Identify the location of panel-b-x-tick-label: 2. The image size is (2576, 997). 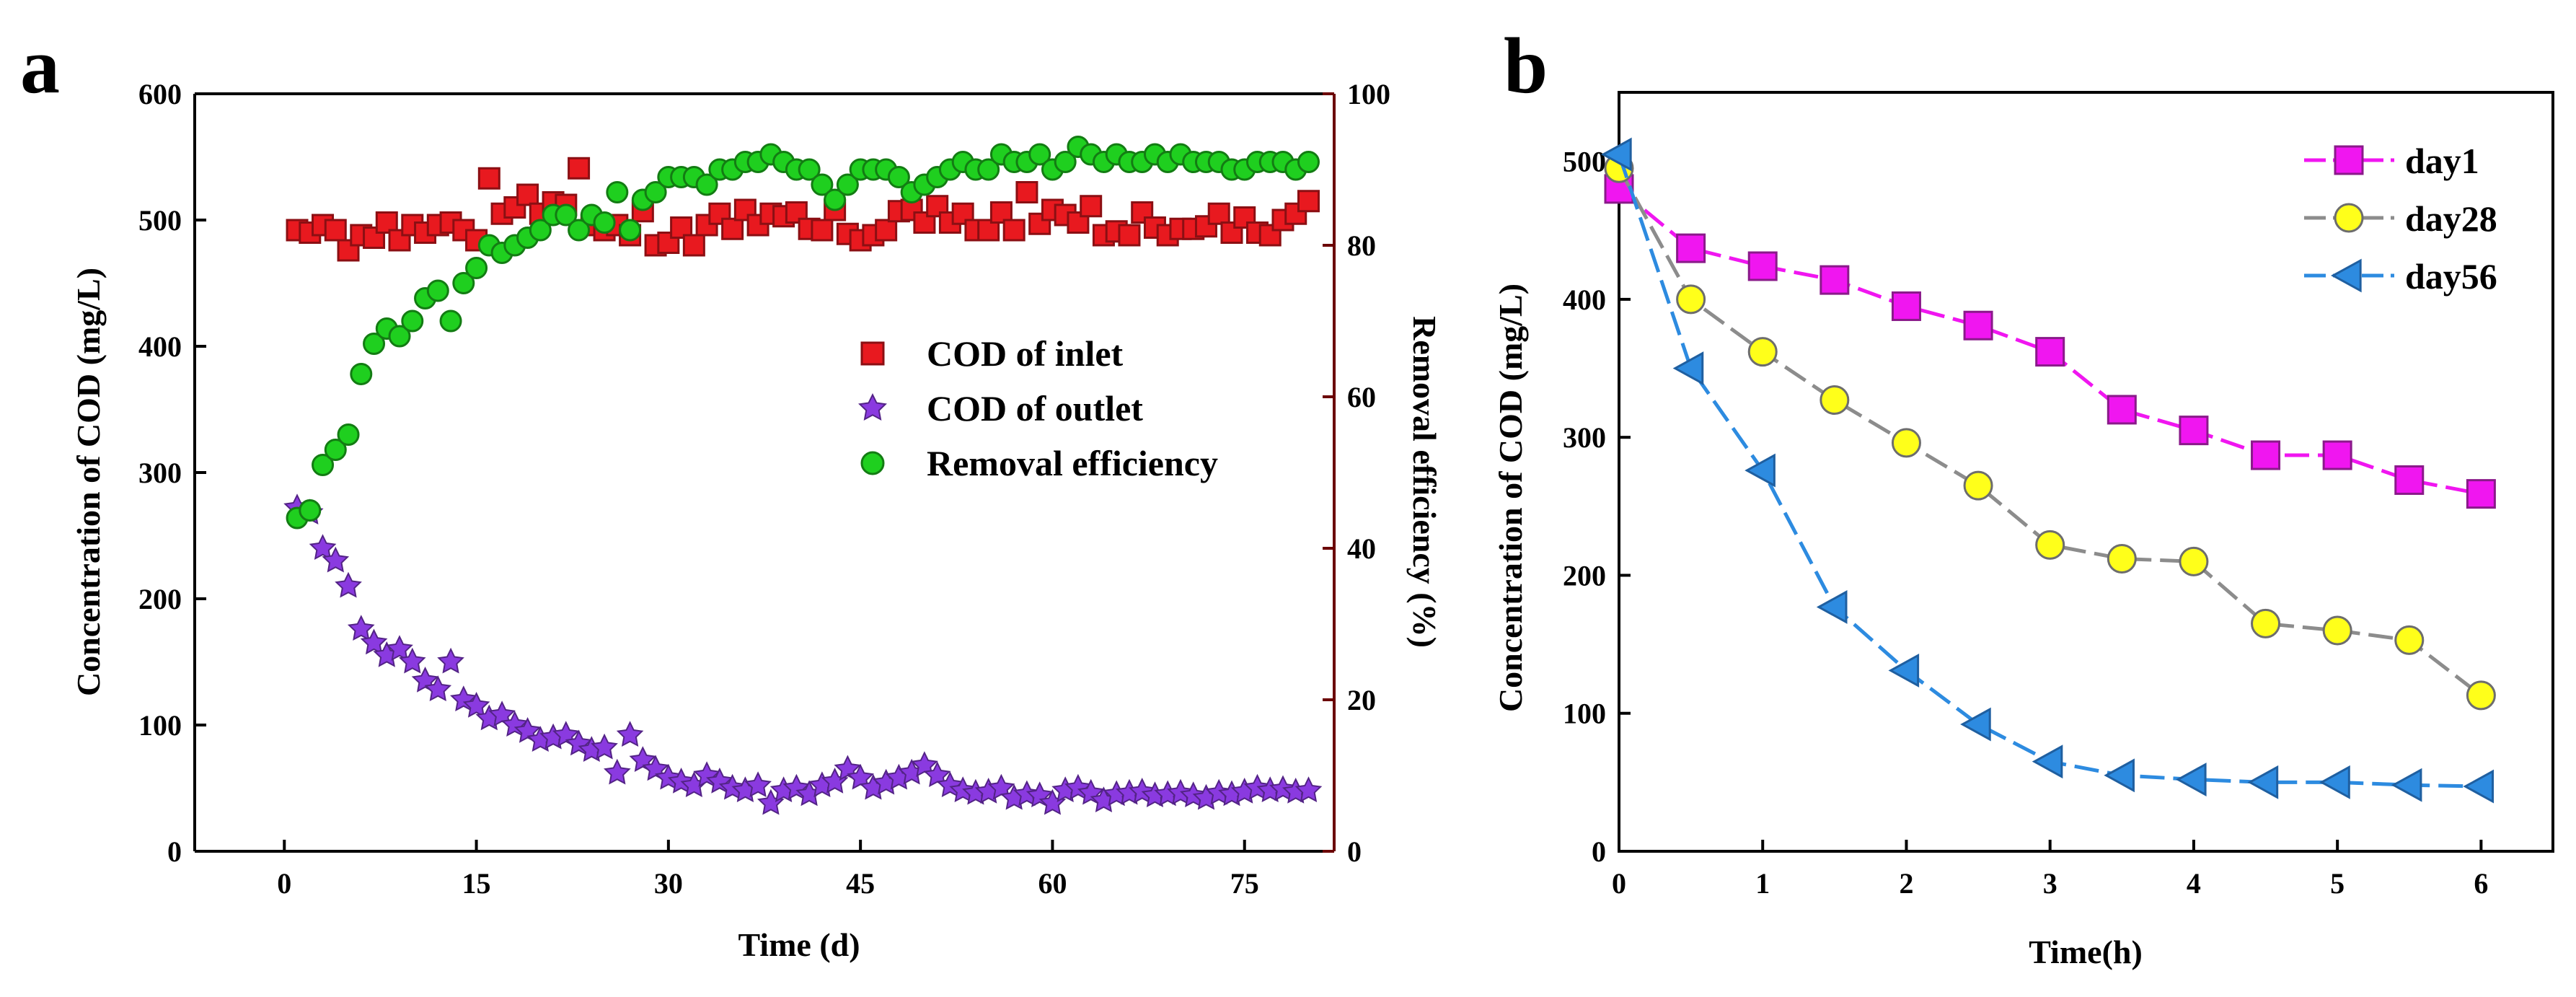
(1906, 883).